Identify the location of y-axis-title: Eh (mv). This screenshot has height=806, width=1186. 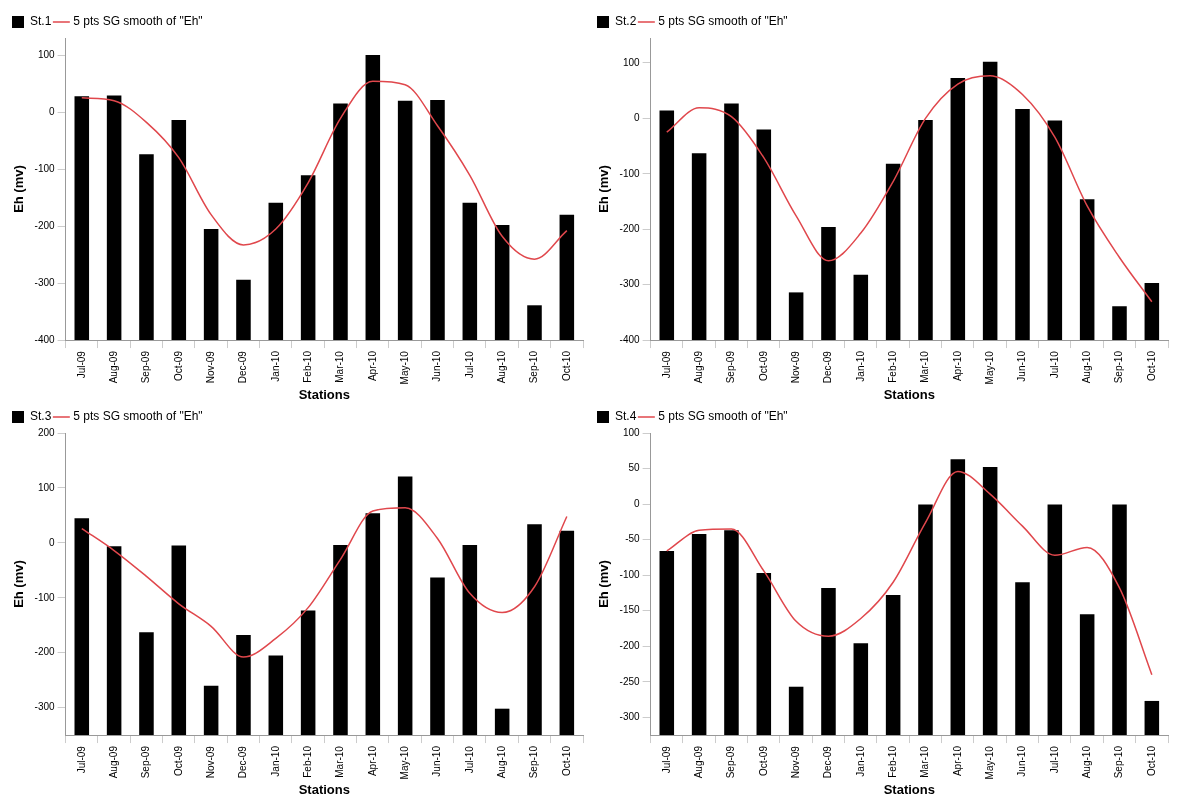
(604, 189).